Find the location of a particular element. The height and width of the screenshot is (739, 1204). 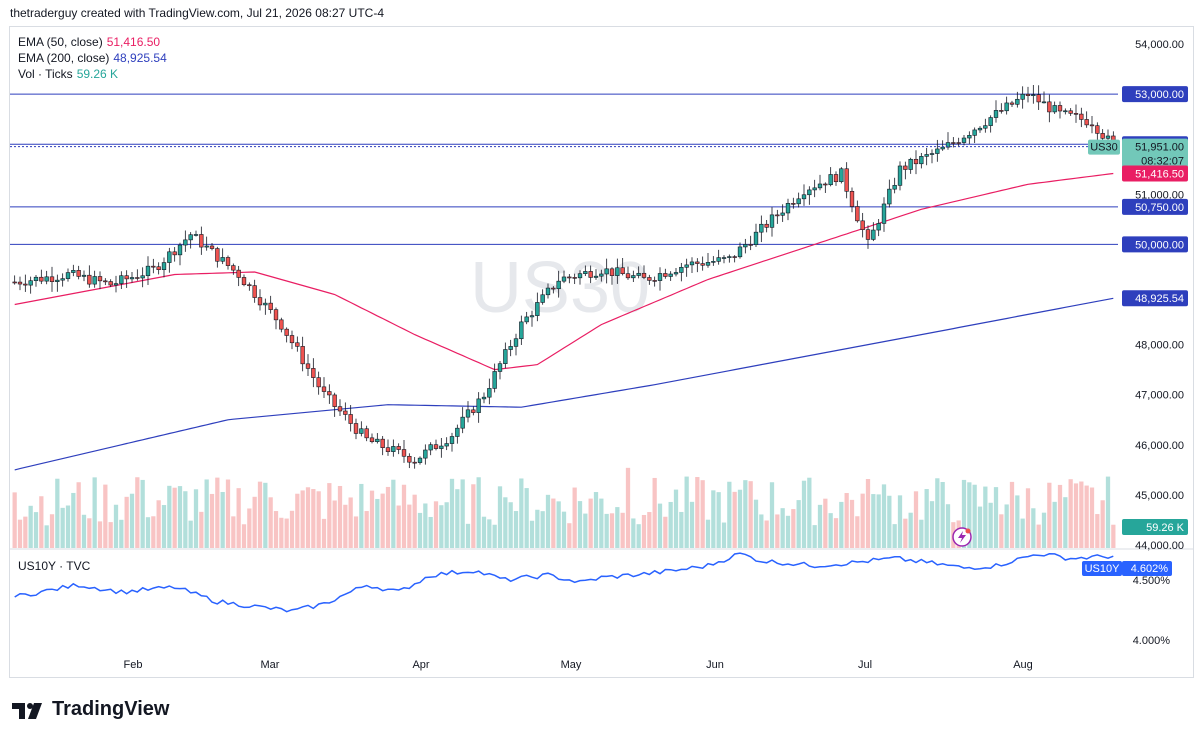

legend-us10y: US10Y · TVC is located at coordinates (54, 566).